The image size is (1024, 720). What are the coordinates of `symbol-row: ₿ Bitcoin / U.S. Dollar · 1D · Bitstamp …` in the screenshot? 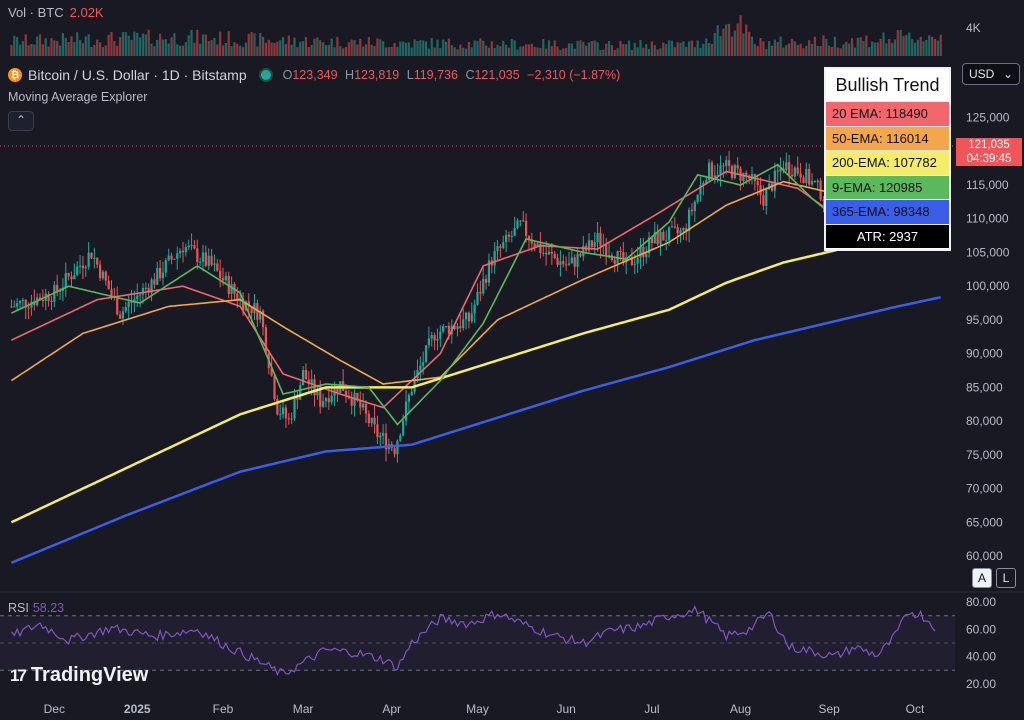 It's located at (316, 75).